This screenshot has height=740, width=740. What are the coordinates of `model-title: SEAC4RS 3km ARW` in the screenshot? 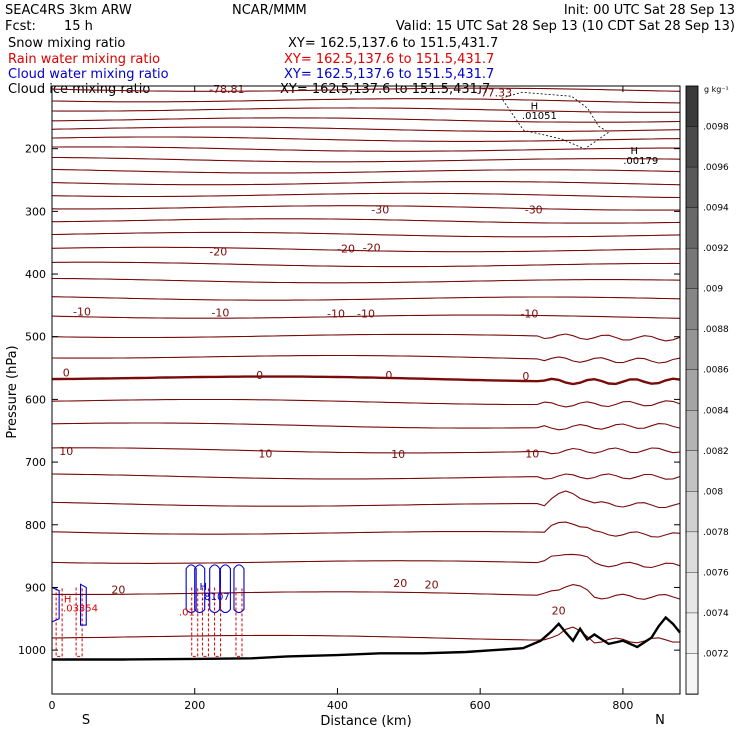 It's located at (68, 10).